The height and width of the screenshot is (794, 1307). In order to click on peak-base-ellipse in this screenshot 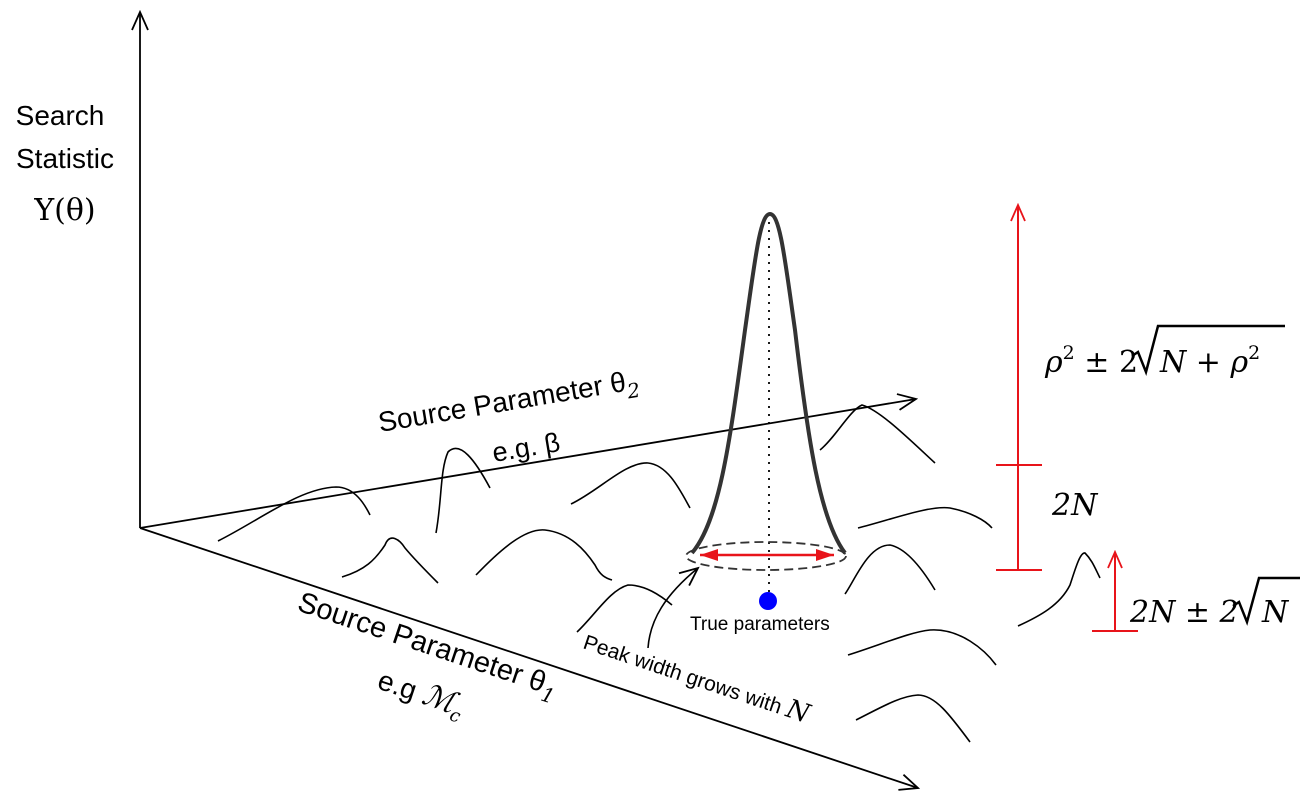, I will do `click(766, 556)`.